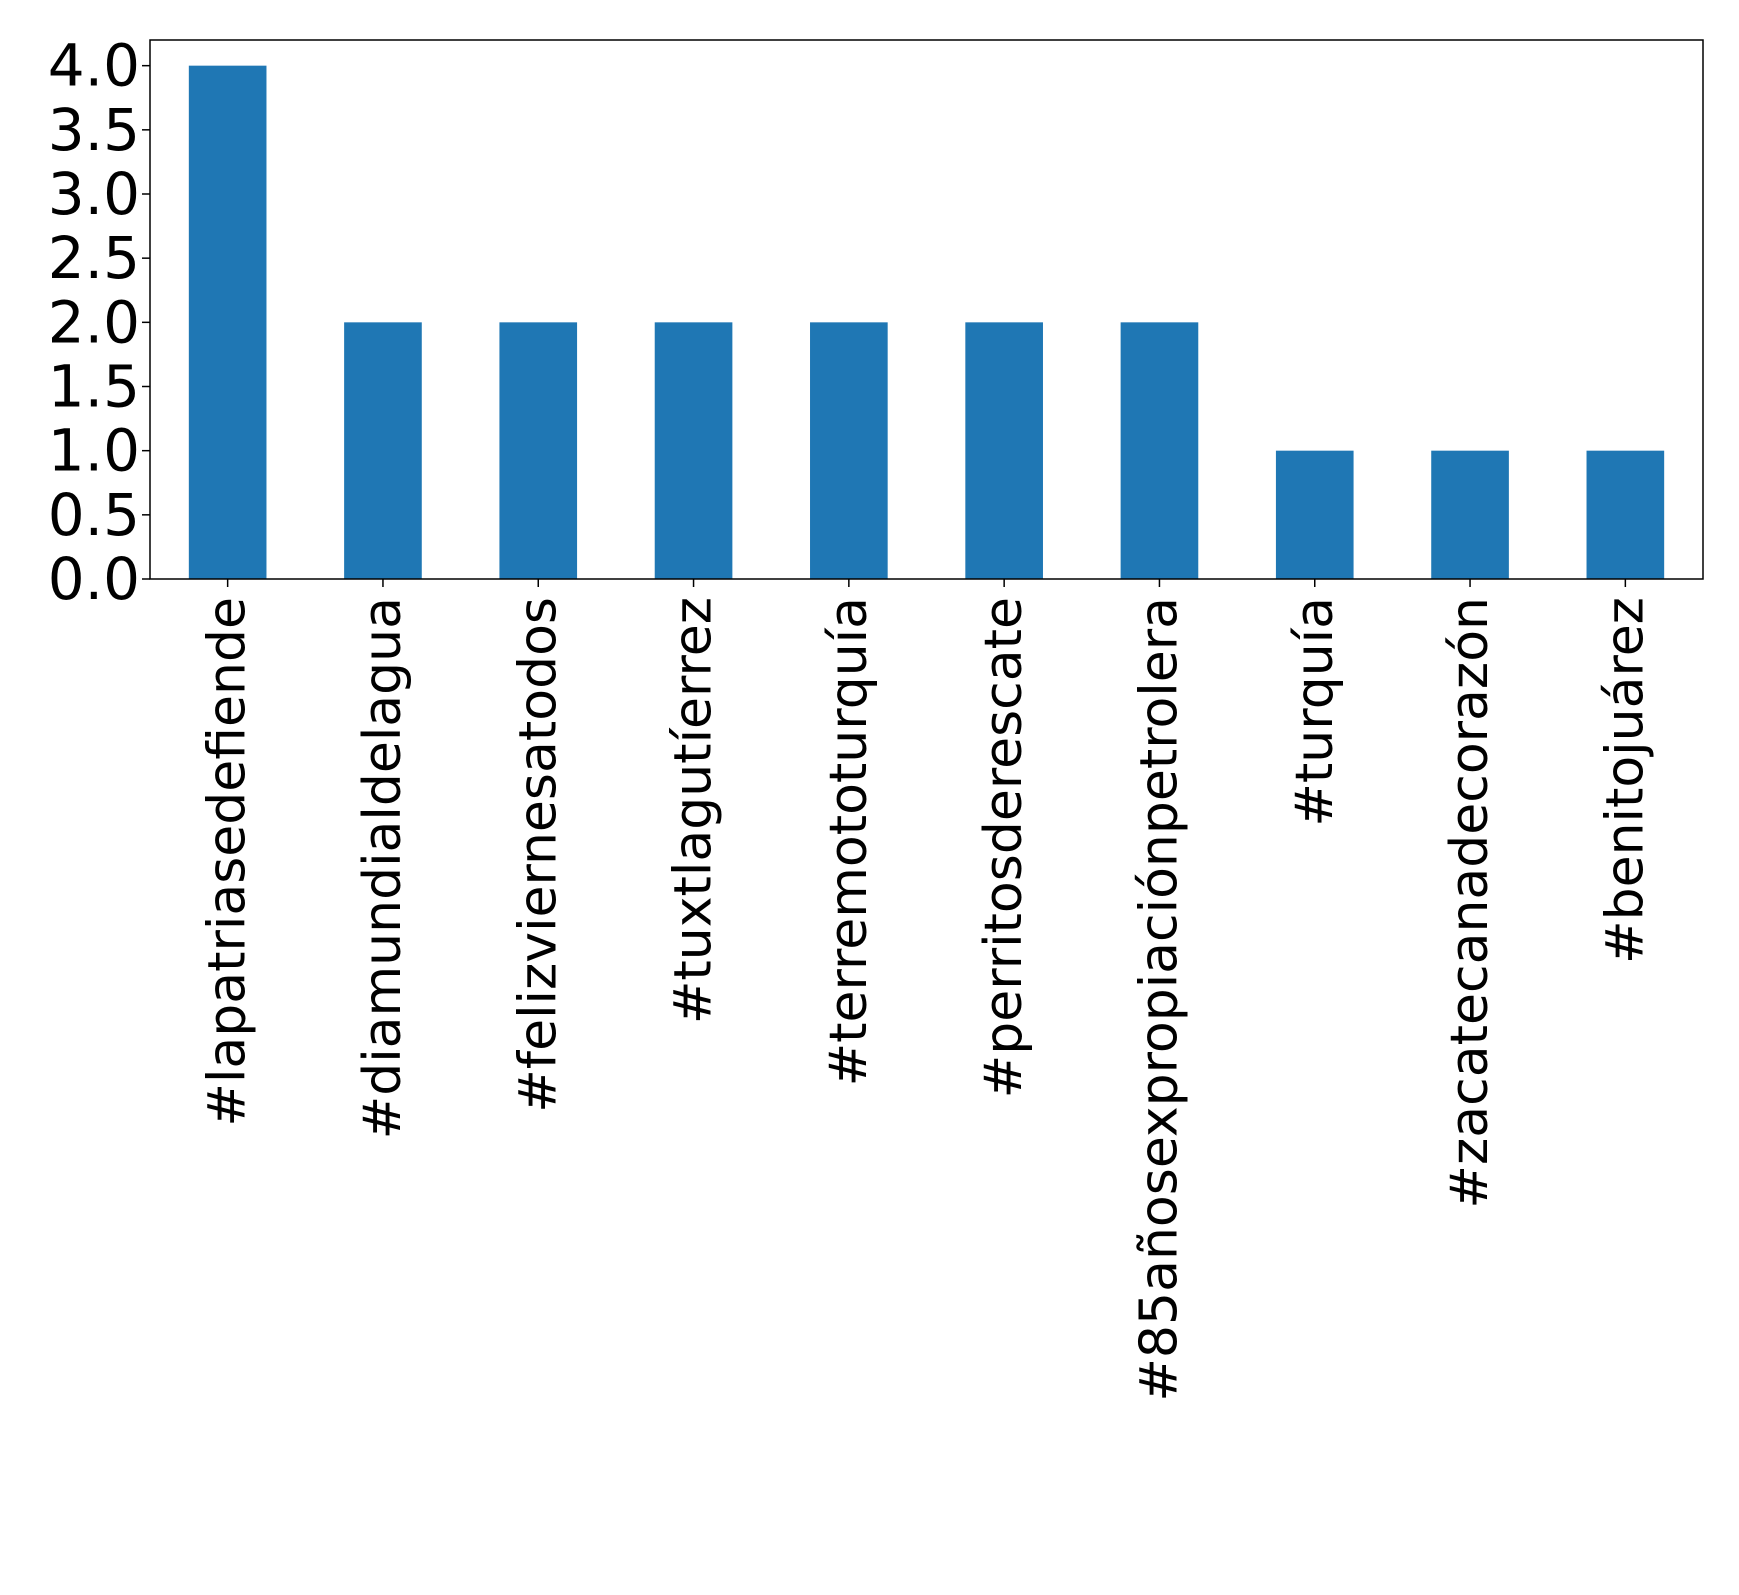 This screenshot has height=1595, width=1739. Describe the element at coordinates (94, 515) in the screenshot. I see `y-tick-label-1: 0.5` at that location.